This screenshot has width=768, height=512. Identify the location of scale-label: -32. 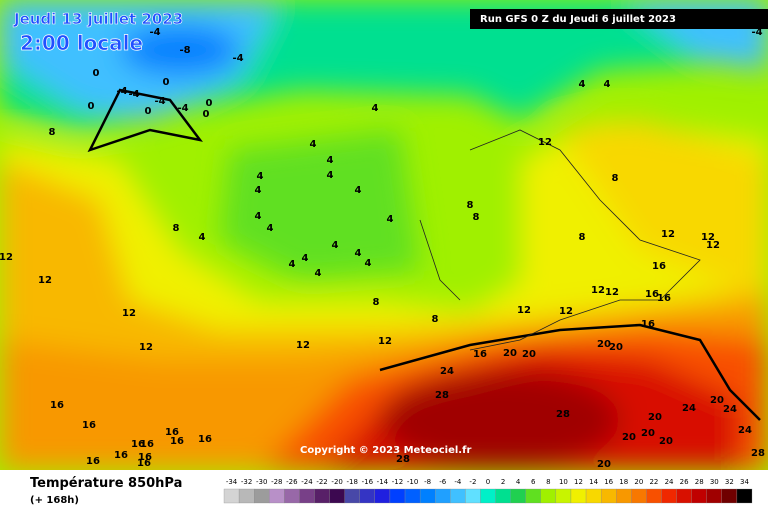
(246, 482).